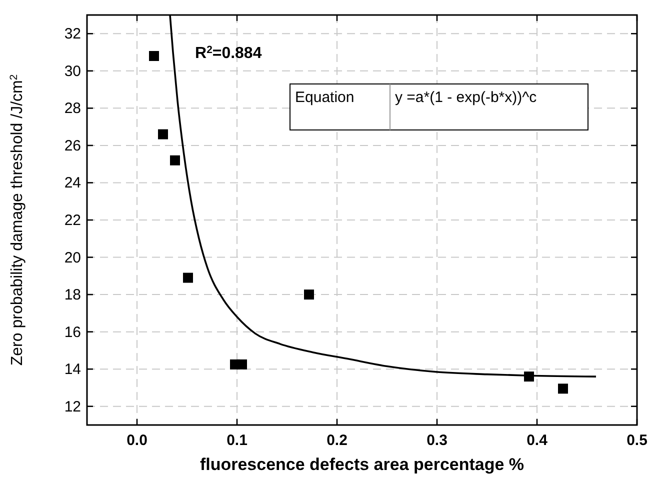  I want to click on x-tick-label: 0.4, so click(537, 440).